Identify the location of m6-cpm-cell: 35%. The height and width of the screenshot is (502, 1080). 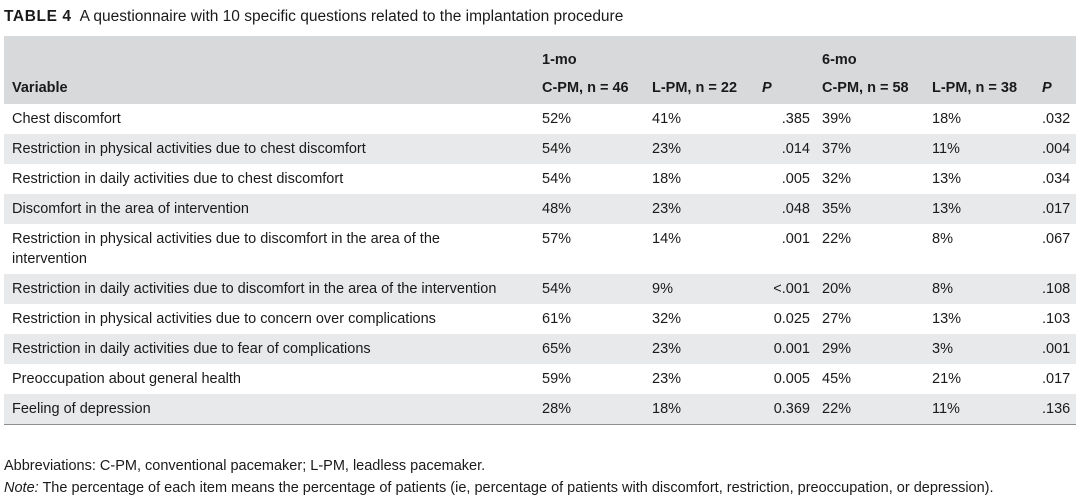
(869, 209).